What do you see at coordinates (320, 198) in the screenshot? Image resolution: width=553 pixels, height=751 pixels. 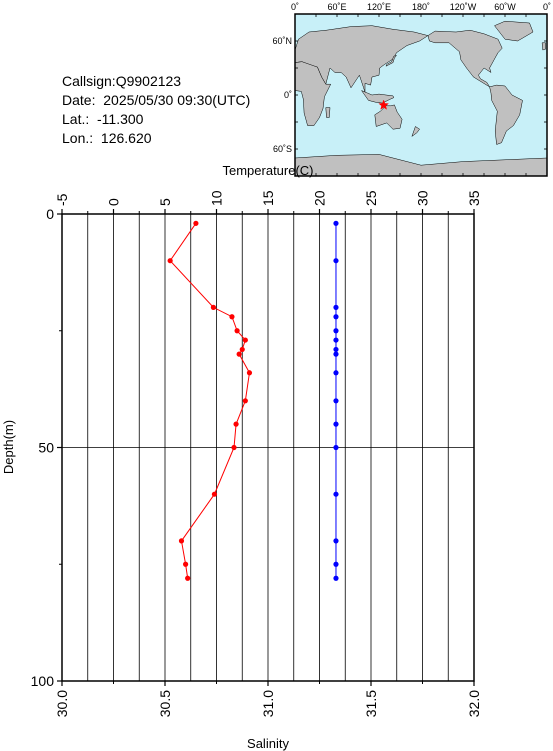 I see `temperature-tick-label: 20` at bounding box center [320, 198].